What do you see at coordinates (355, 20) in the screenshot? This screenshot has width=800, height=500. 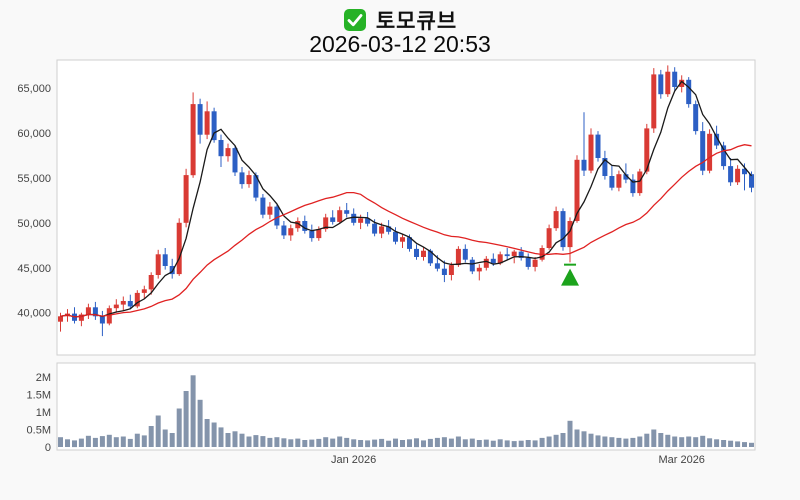 I see `checked-box-icon` at bounding box center [355, 20].